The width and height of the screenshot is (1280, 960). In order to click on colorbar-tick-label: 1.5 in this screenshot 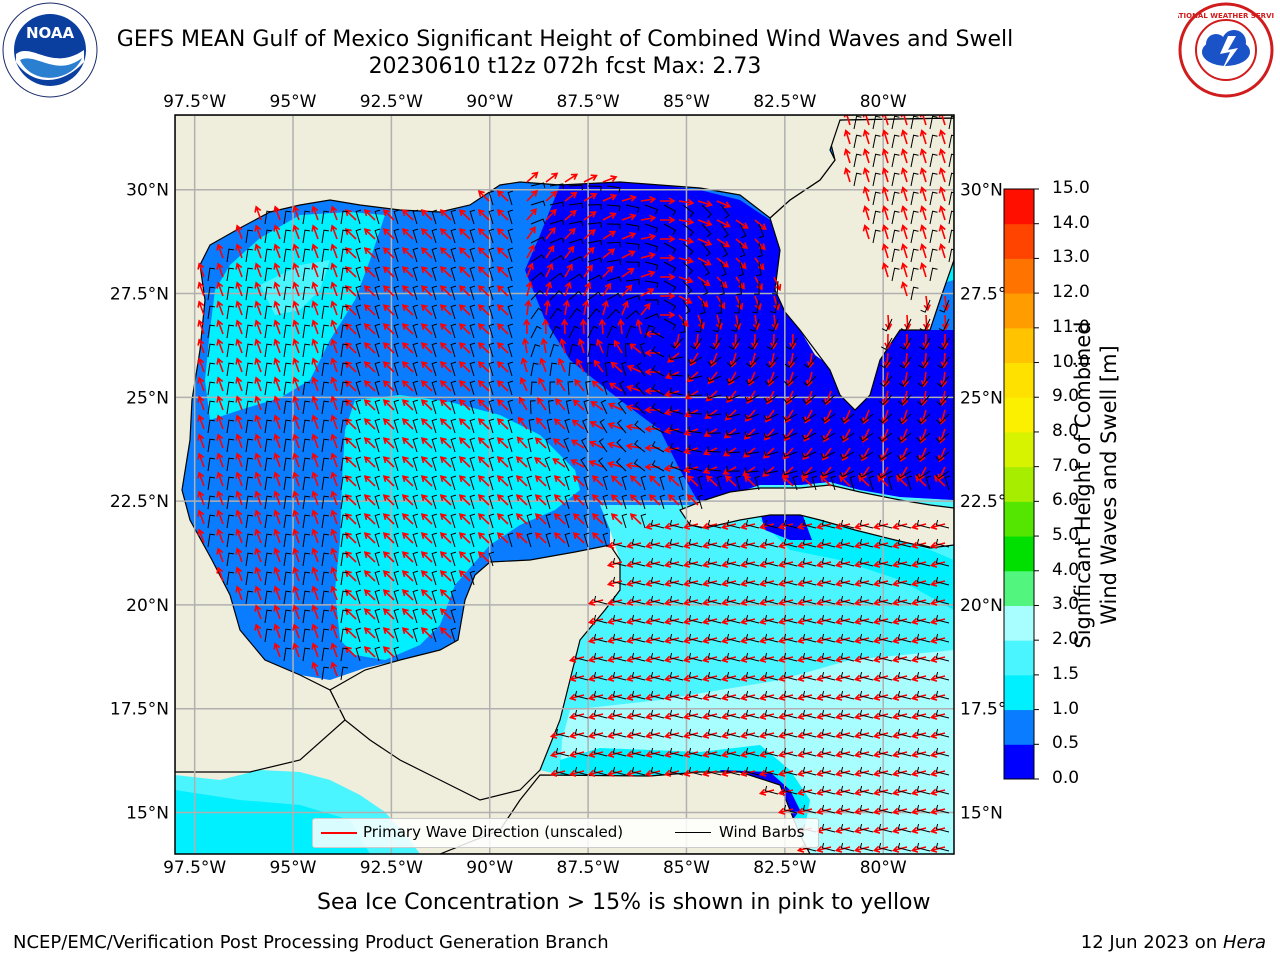, I will do `click(1066, 673)`.